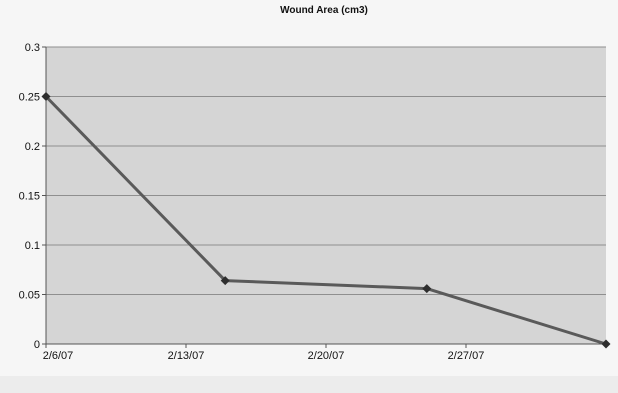  Describe the element at coordinates (58, 356) in the screenshot. I see `x-tick-label: 2/6/07` at that location.